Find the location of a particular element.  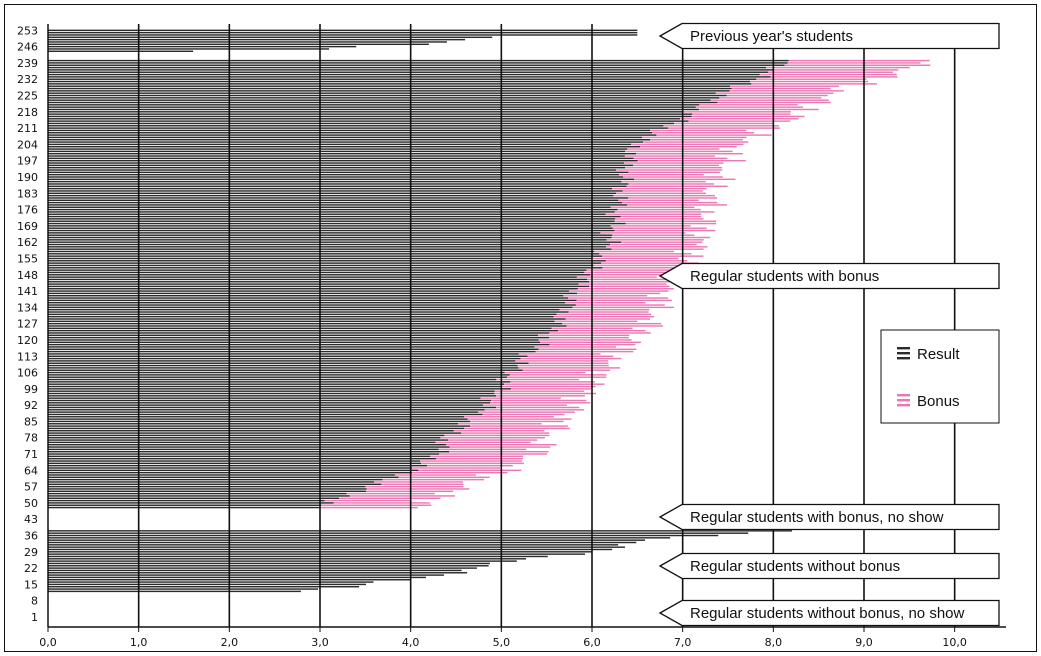

annotation-callout is located at coordinates (829, 36).